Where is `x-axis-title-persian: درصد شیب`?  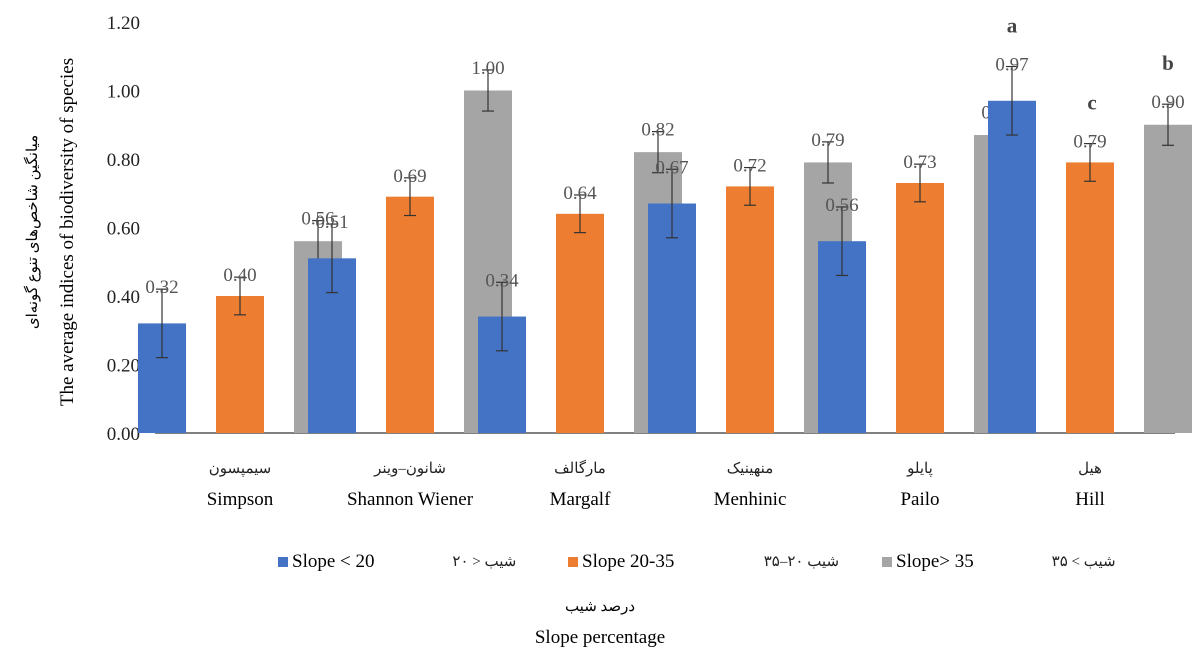 x-axis-title-persian: درصد شیب is located at coordinates (600, 607).